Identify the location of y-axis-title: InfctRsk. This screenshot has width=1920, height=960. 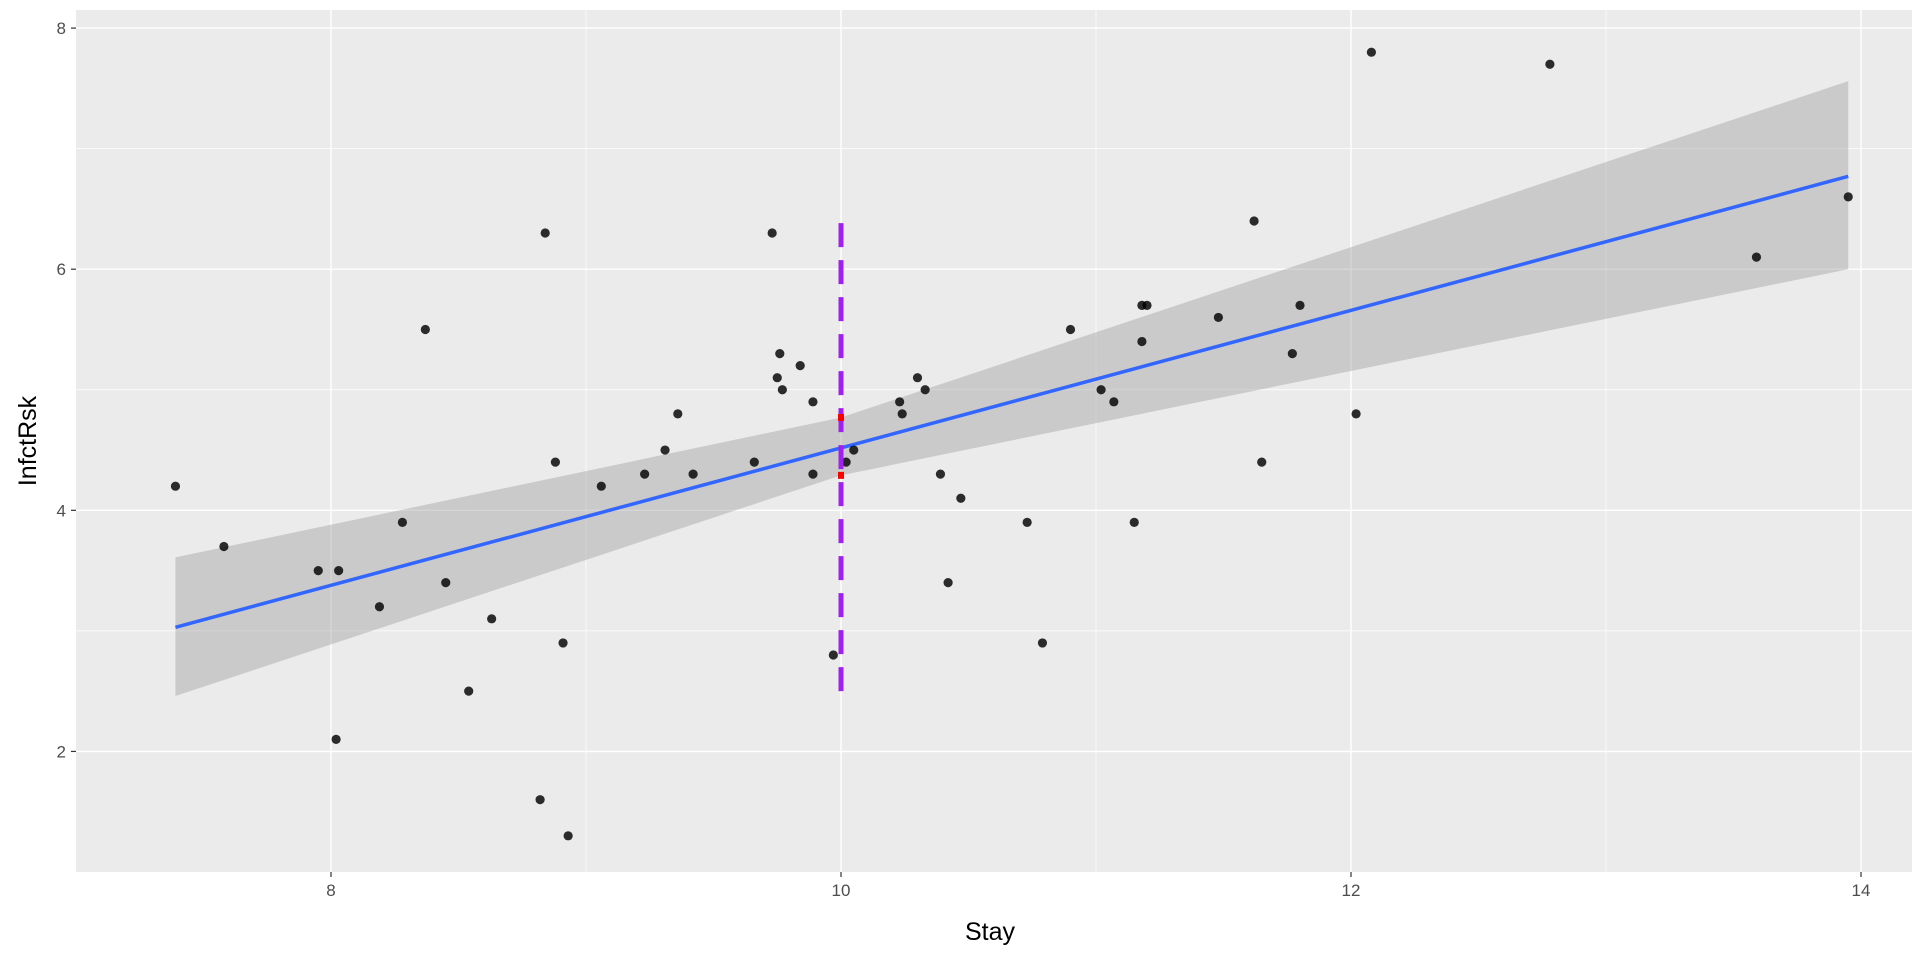
(28, 440).